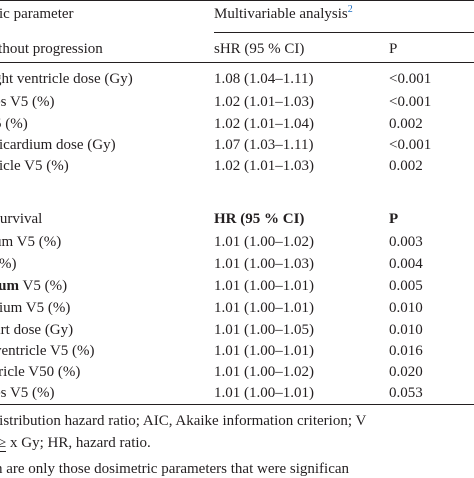  Describe the element at coordinates (259, 219) in the screenshot. I see `section2-col-stat: HR (95 % CI)` at that location.